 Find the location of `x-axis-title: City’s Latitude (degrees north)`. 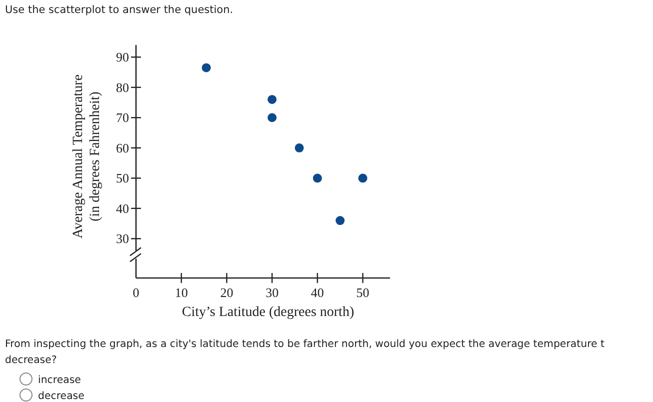

x-axis-title: City’s Latitude (degrees north) is located at coordinates (268, 312).